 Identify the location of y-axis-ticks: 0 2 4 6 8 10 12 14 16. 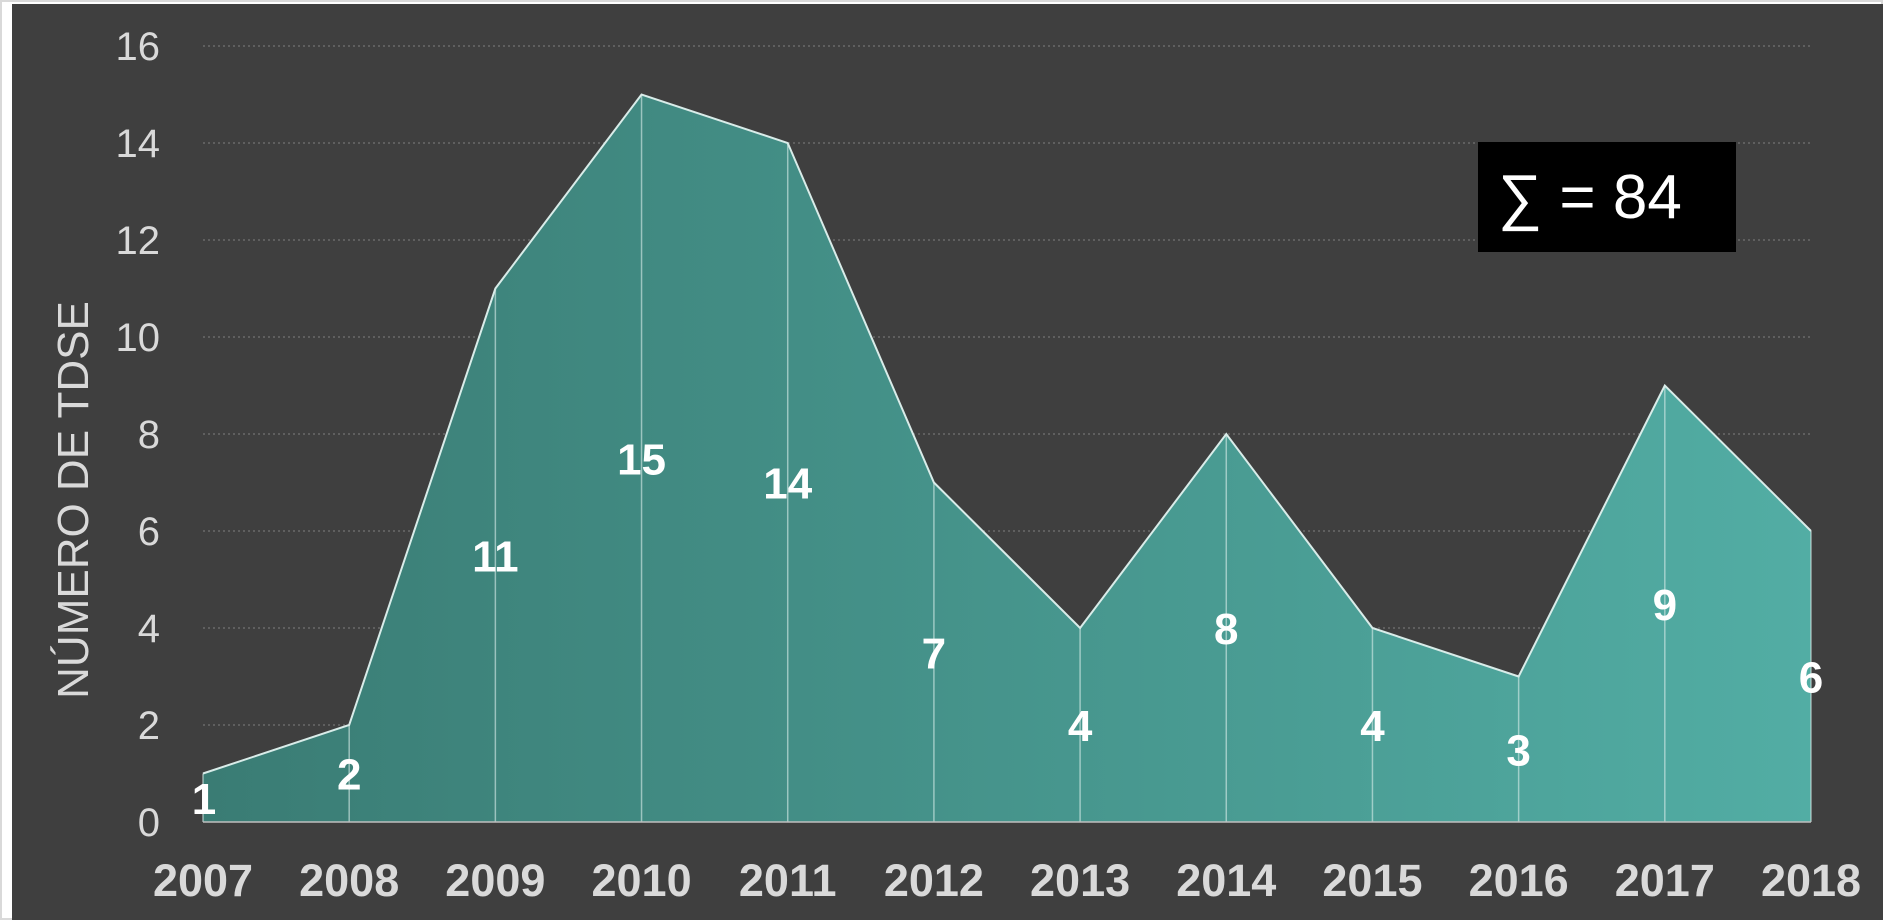
(138, 435).